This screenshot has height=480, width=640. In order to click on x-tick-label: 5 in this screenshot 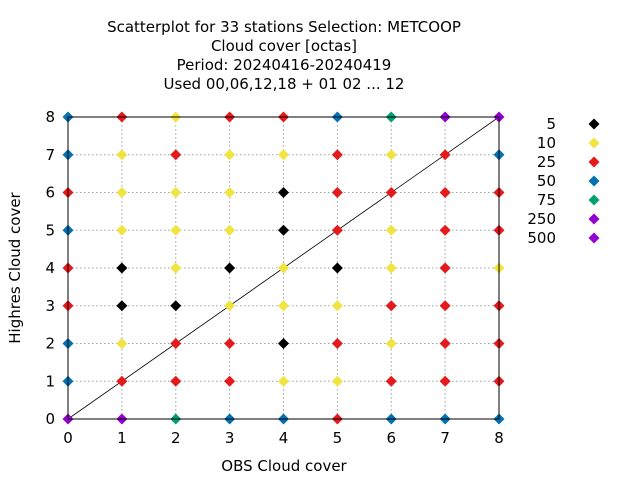, I will do `click(338, 438)`.